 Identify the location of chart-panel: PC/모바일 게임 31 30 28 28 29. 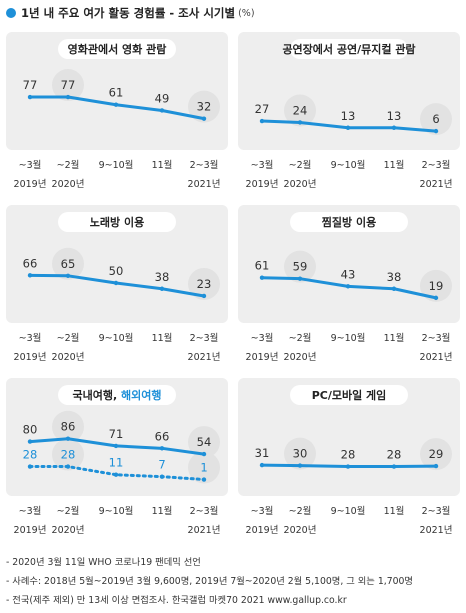
(349, 437).